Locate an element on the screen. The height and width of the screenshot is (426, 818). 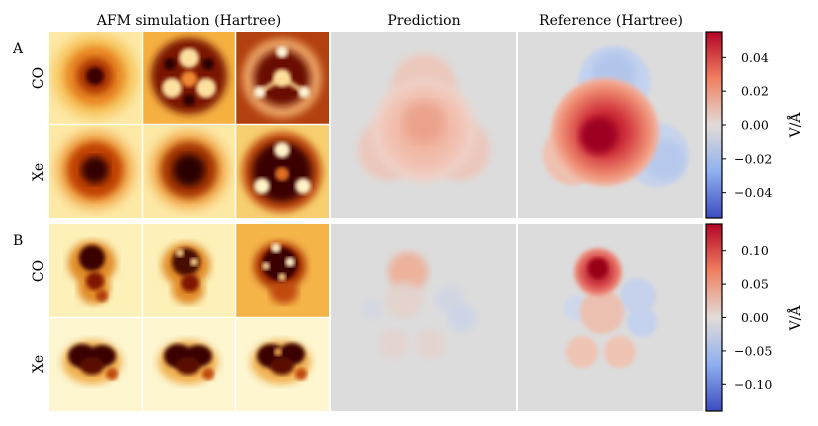
row-label-a-co: CO is located at coordinates (39, 78).